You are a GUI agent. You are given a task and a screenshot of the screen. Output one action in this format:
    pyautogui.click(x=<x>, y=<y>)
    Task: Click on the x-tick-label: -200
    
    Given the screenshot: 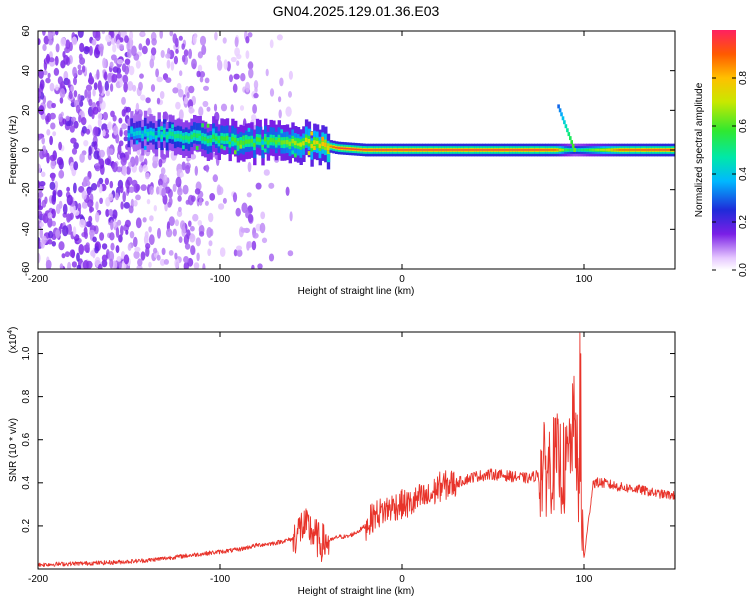 What is the action you would take?
    pyautogui.click(x=38, y=279)
    